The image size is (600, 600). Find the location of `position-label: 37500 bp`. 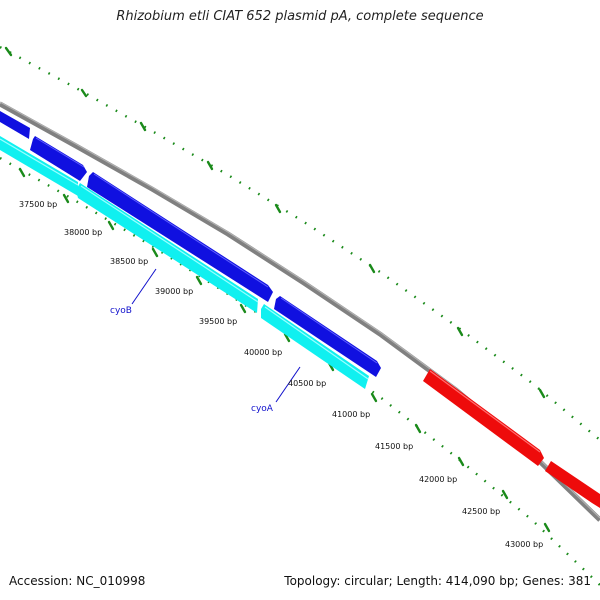

position-label: 37500 bp is located at coordinates (38, 204).